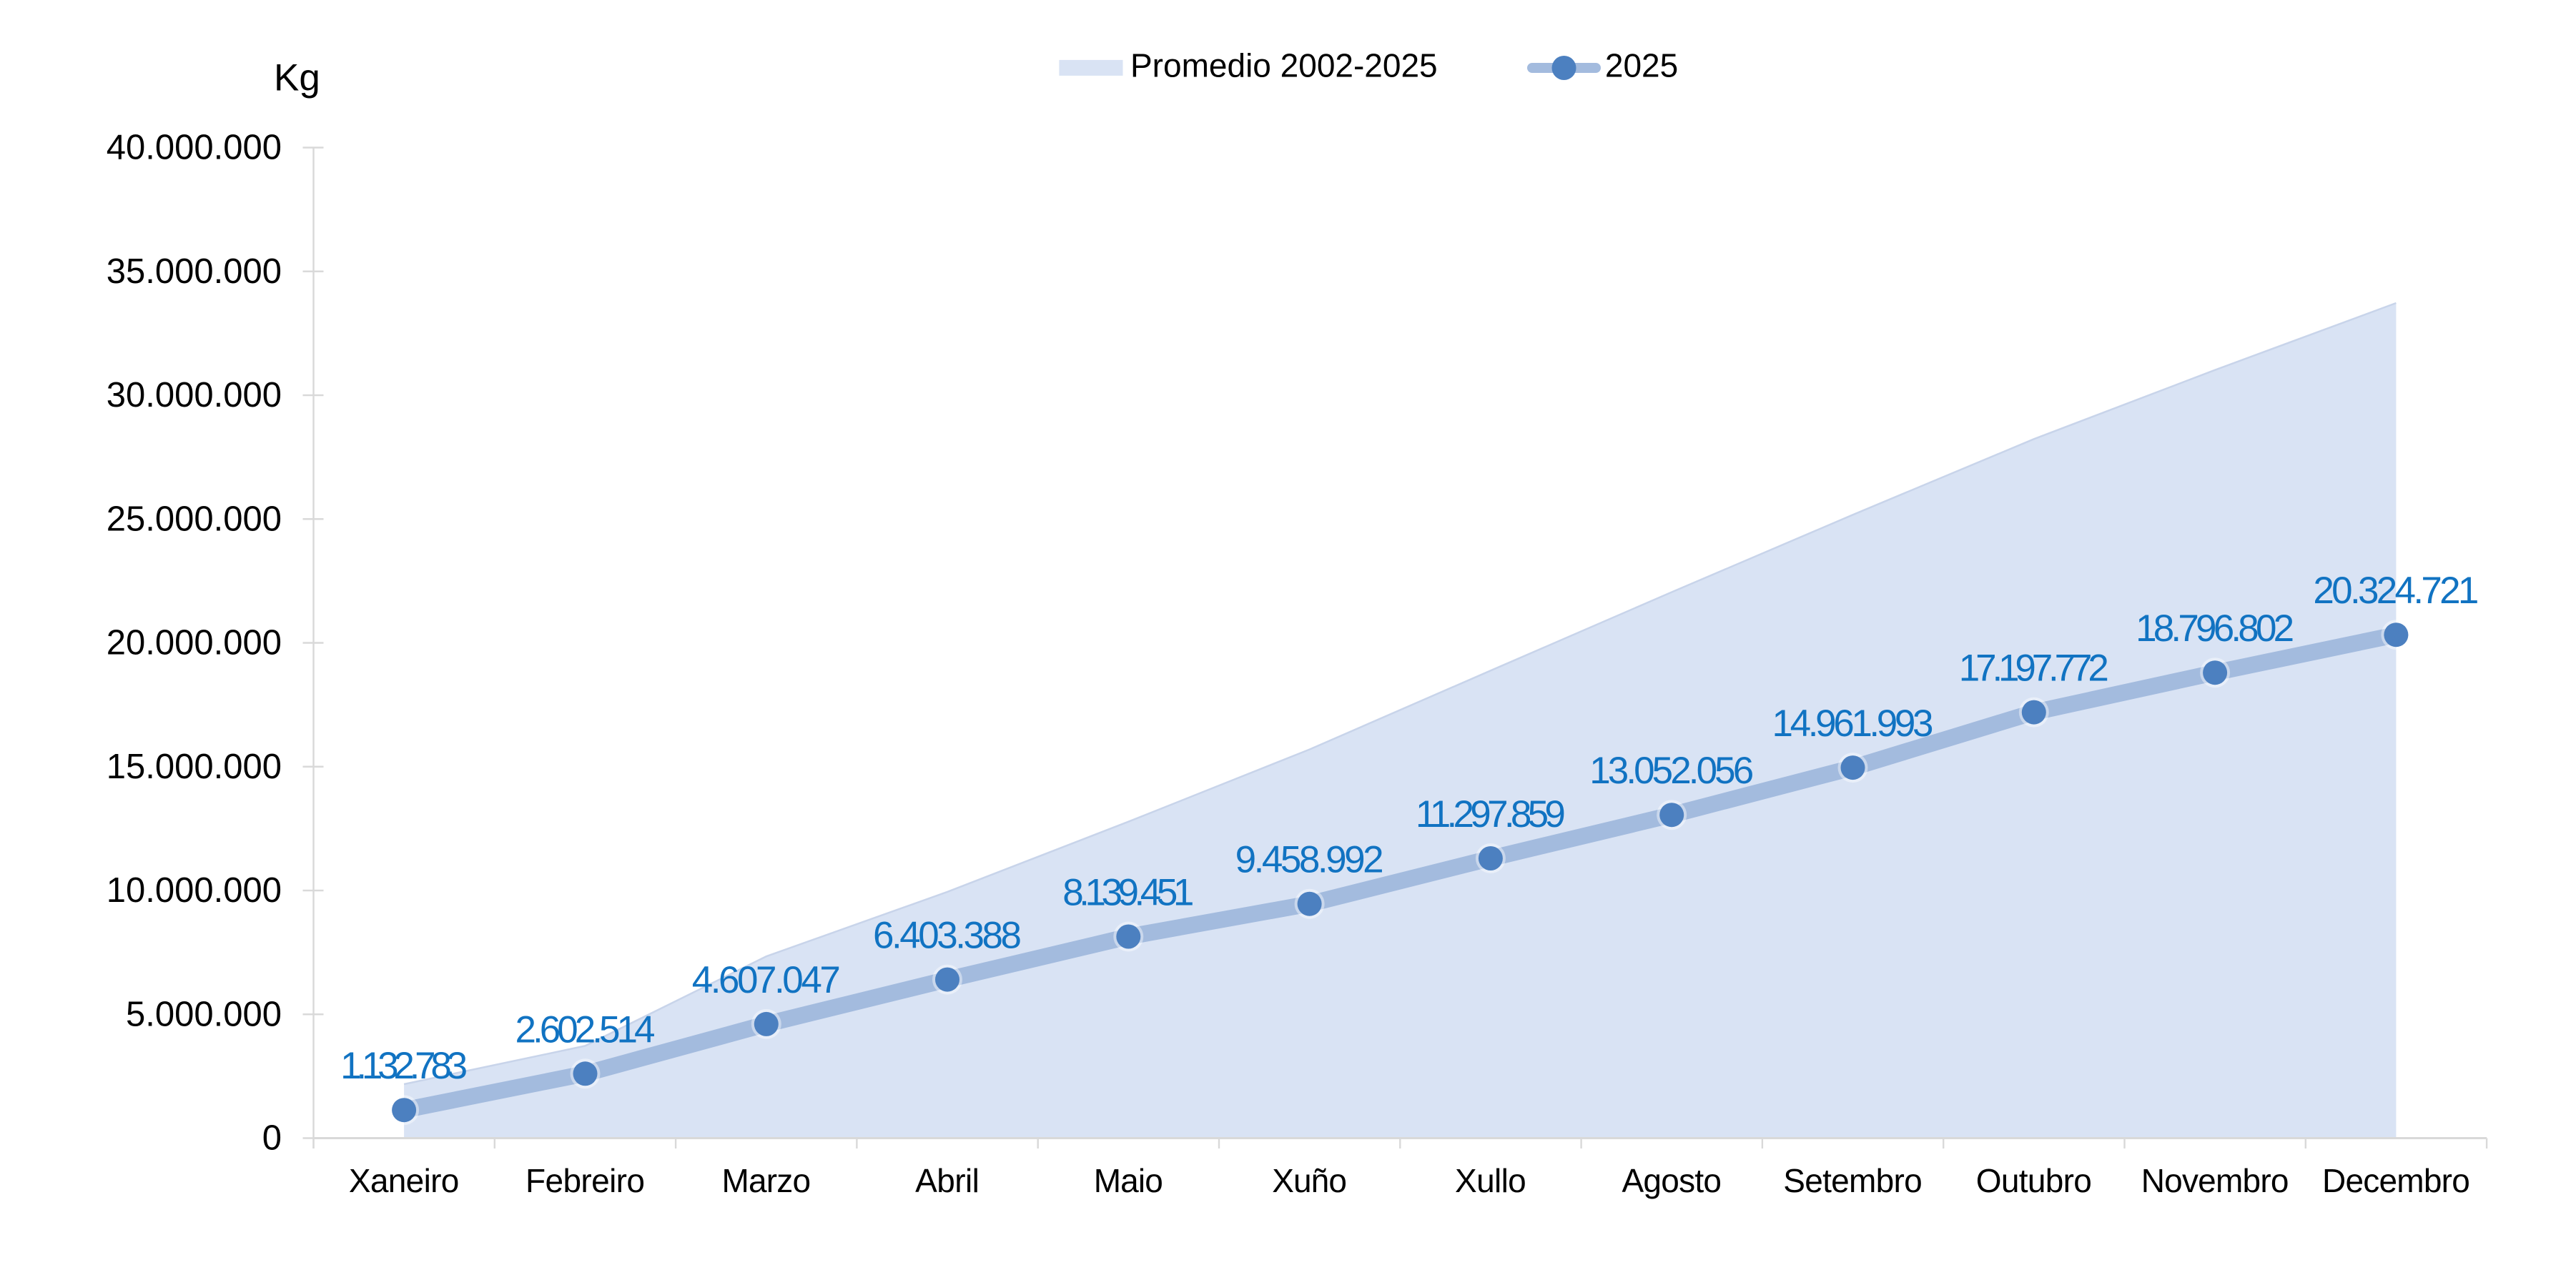  Describe the element at coordinates (194, 643) in the screenshot. I see `svg-text: 20.000.000` at that location.